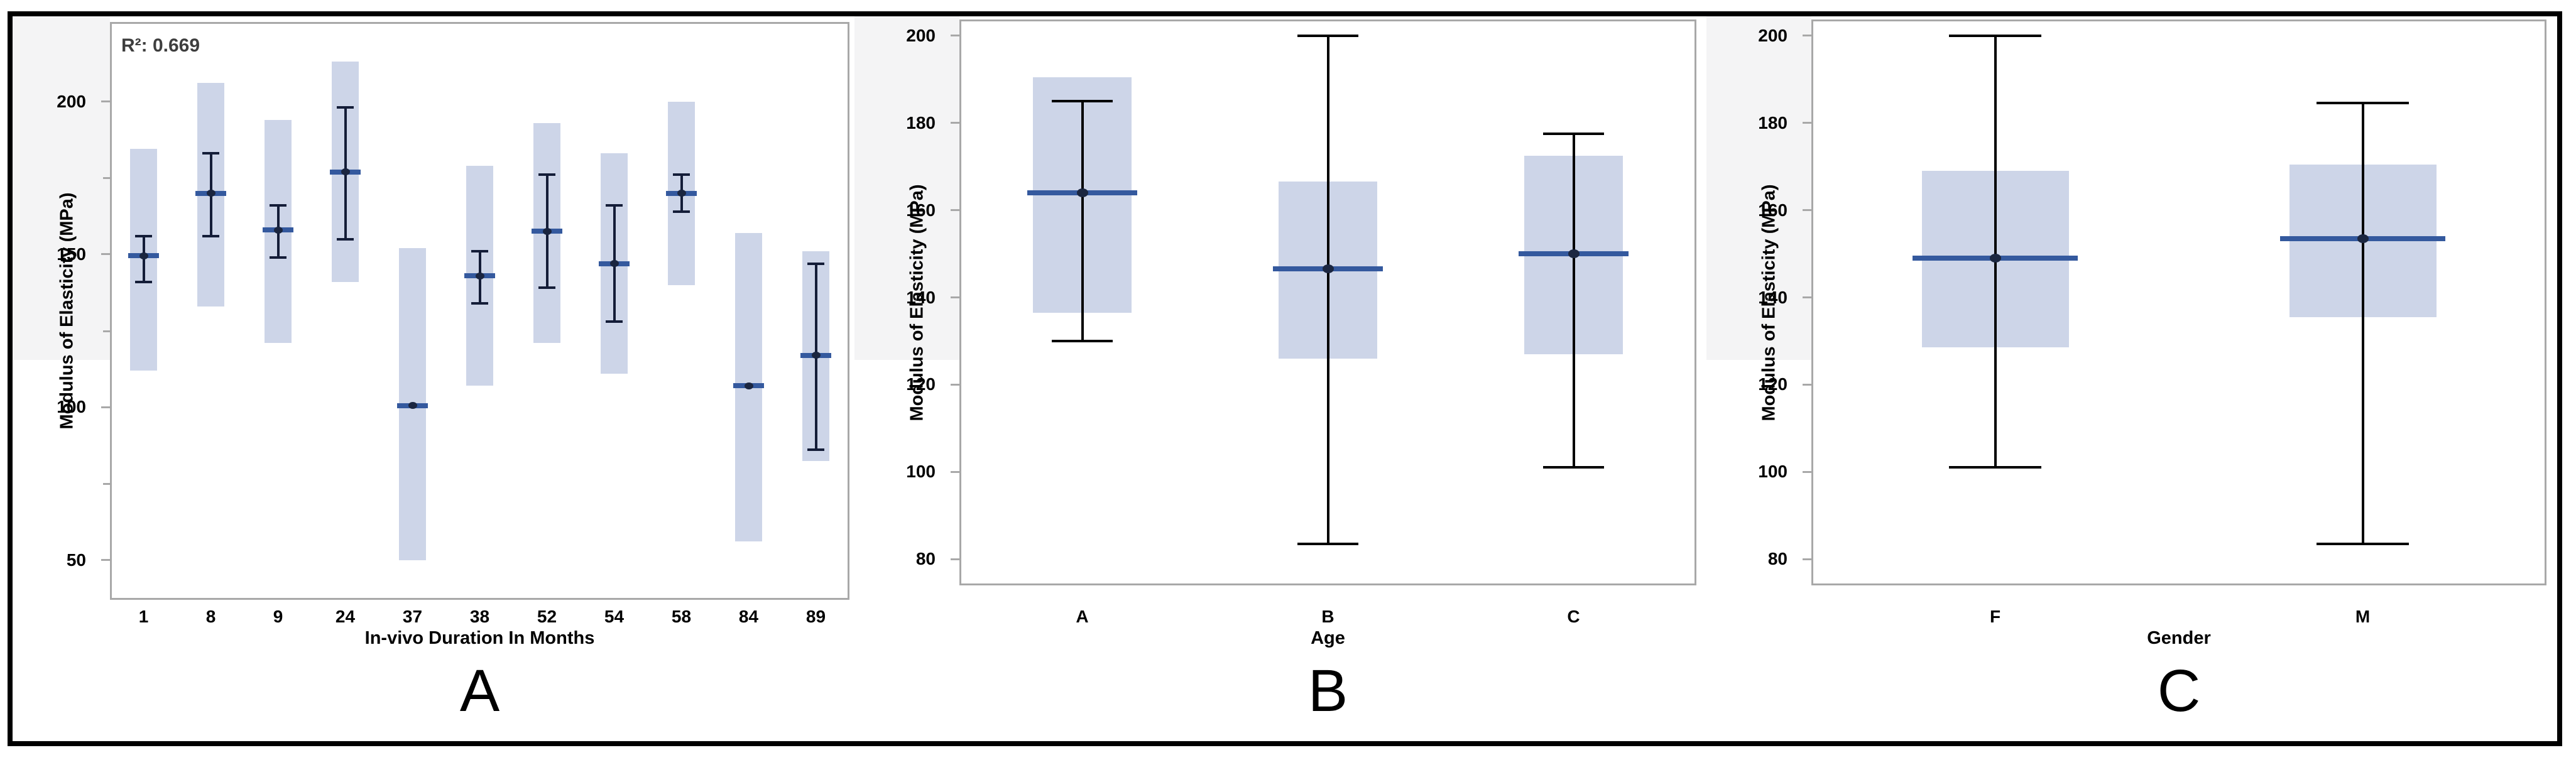  Describe the element at coordinates (2179, 638) in the screenshot. I see `x-axis-title: Gender` at that location.